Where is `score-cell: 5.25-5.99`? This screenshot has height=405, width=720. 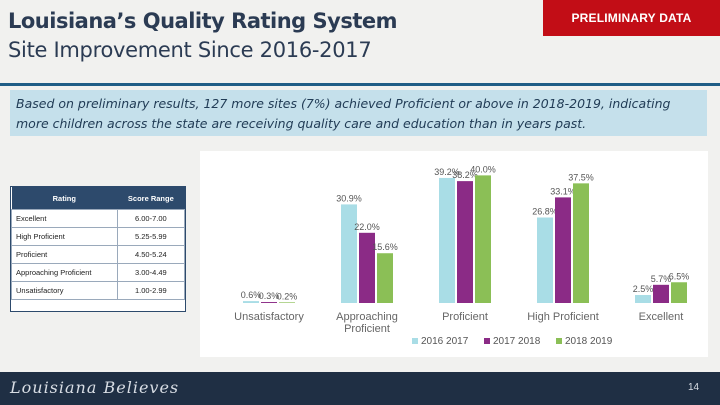
score-cell: 5.25-5.99 is located at coordinates (151, 236).